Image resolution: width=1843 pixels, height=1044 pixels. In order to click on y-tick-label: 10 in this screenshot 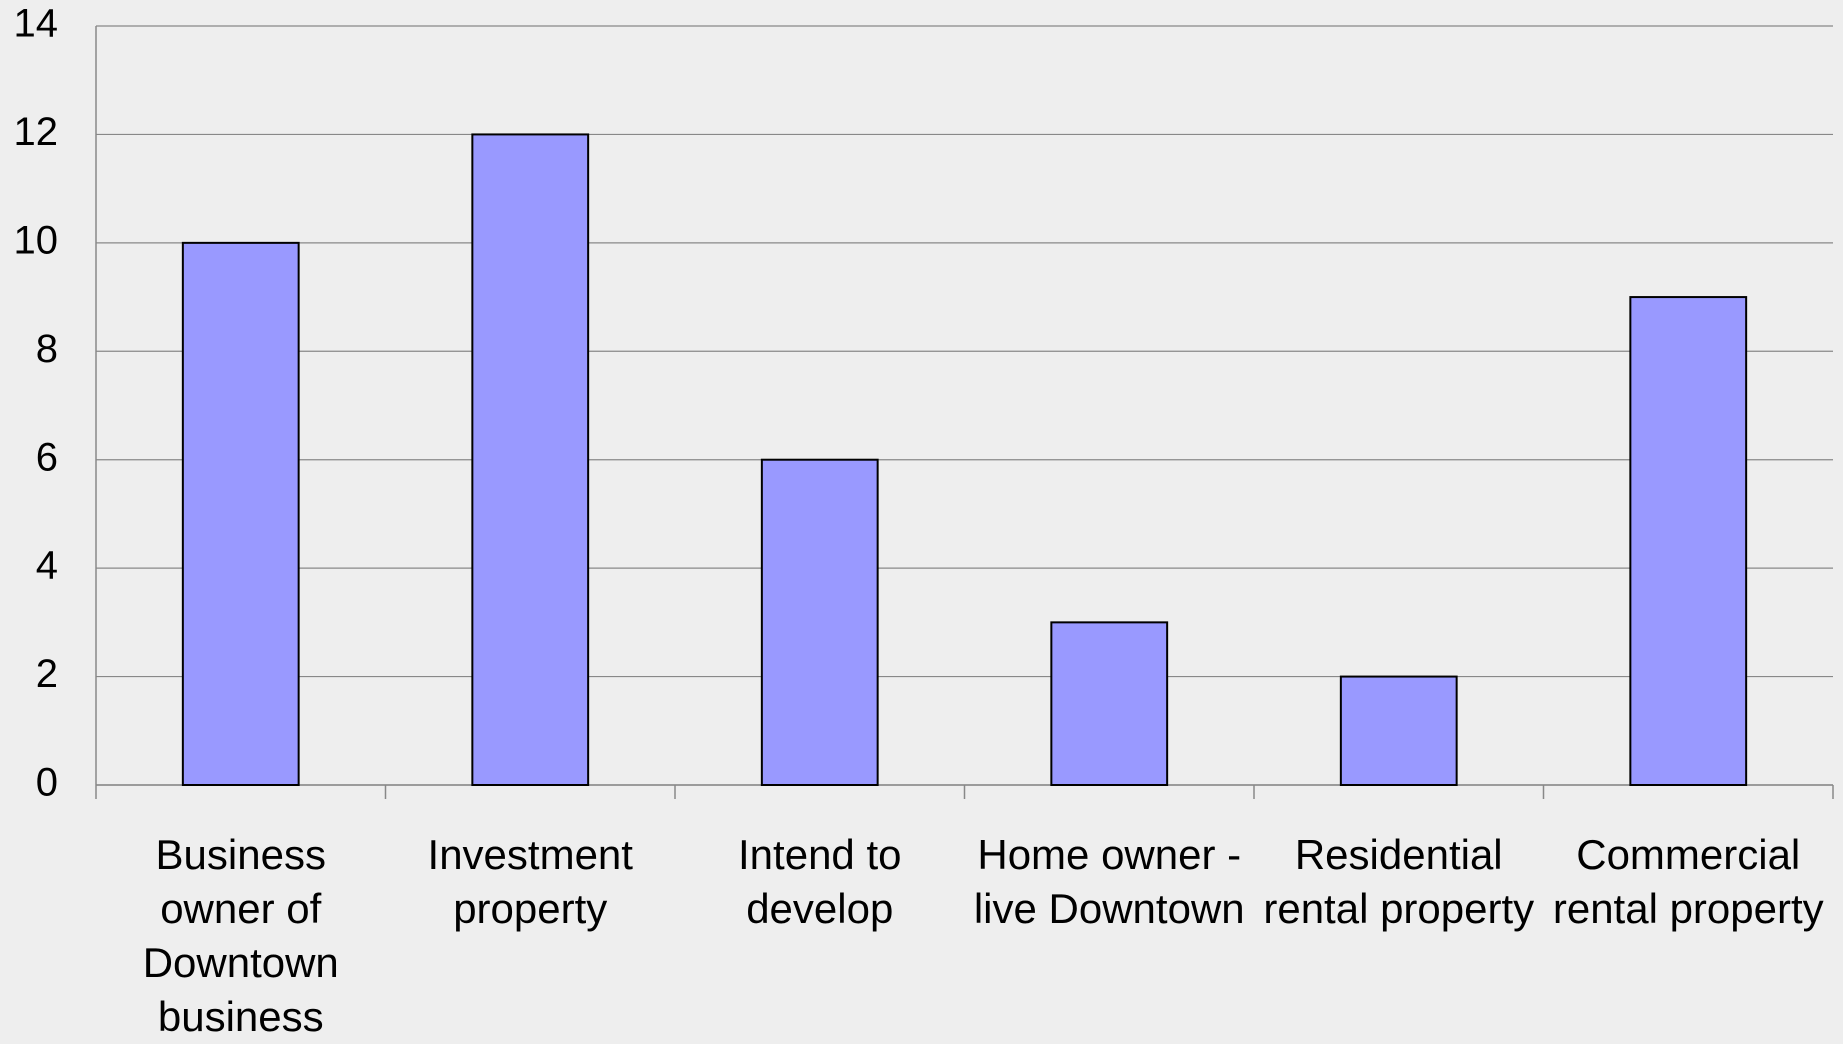, I will do `click(36, 240)`.